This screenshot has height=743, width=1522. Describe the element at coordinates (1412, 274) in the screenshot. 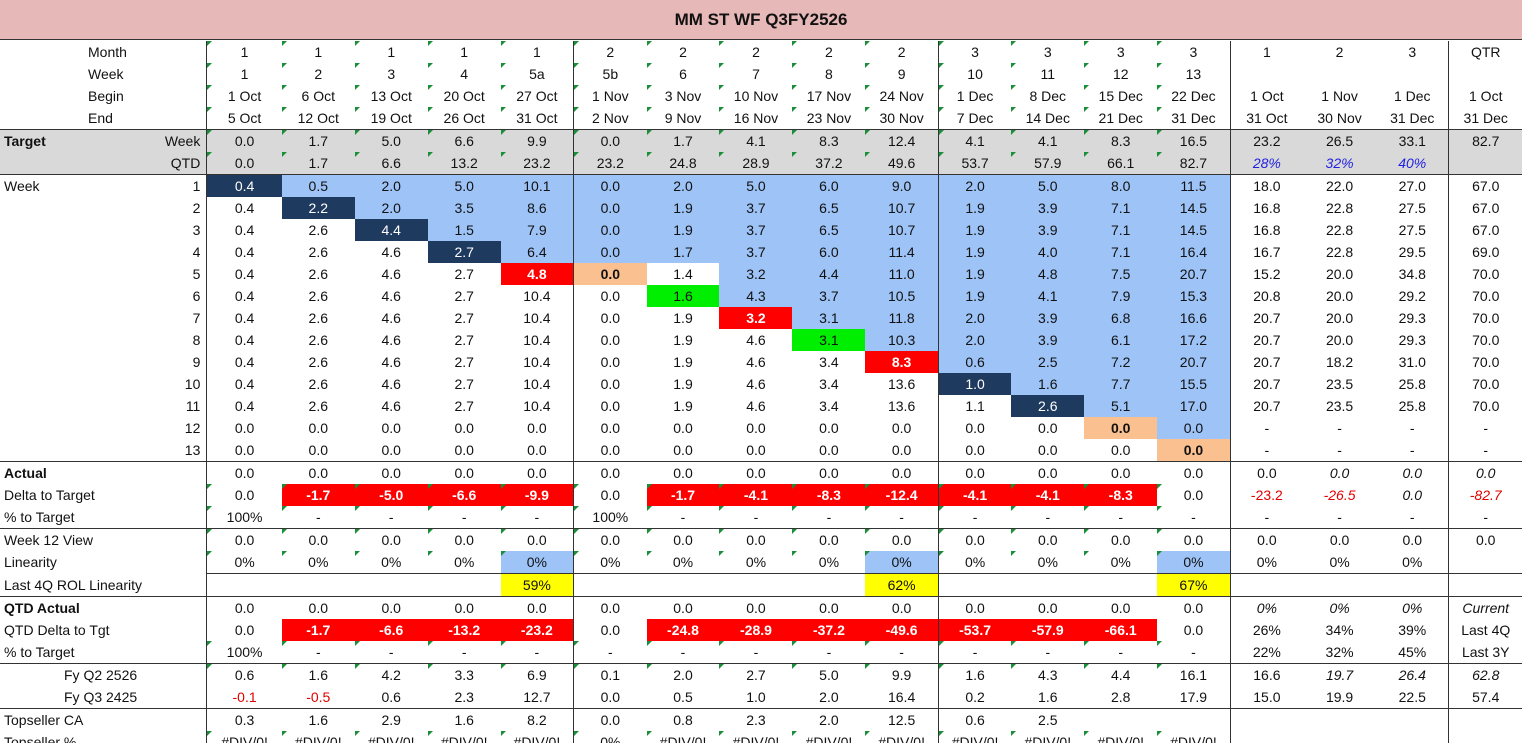

I see `cell: 34.8` at that location.